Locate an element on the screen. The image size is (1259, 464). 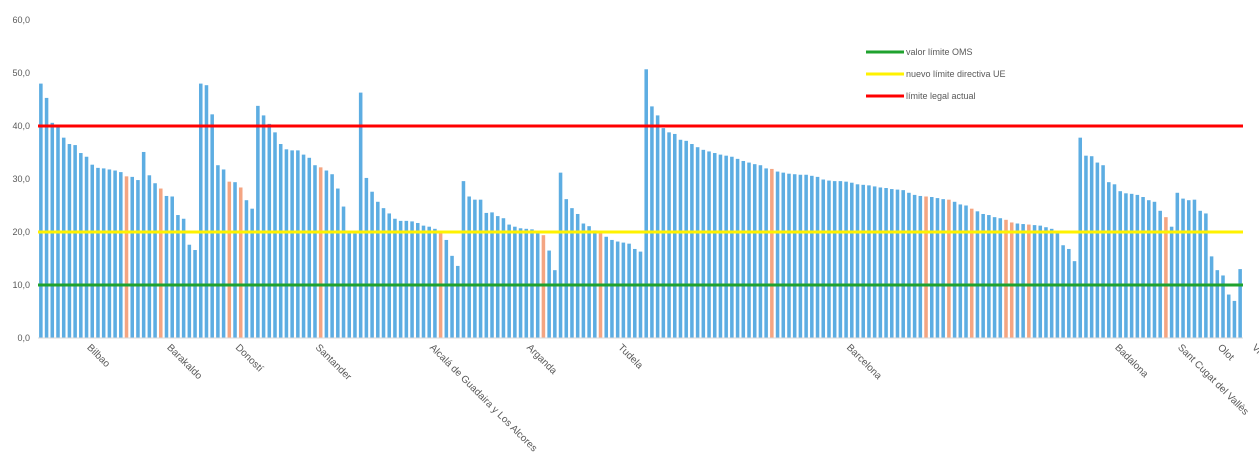
x-category-label: Bilbao is located at coordinates (98, 356).